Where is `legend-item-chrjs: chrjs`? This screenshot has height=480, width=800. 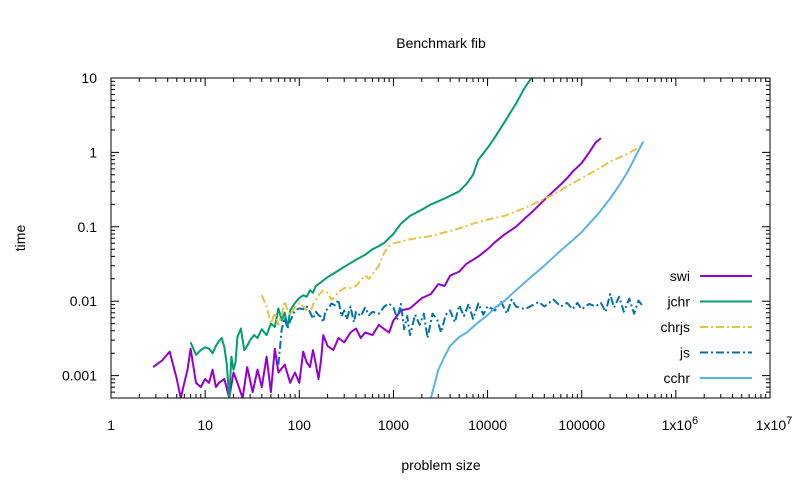
legend-item-chrjs: chrjs is located at coordinates (706, 327).